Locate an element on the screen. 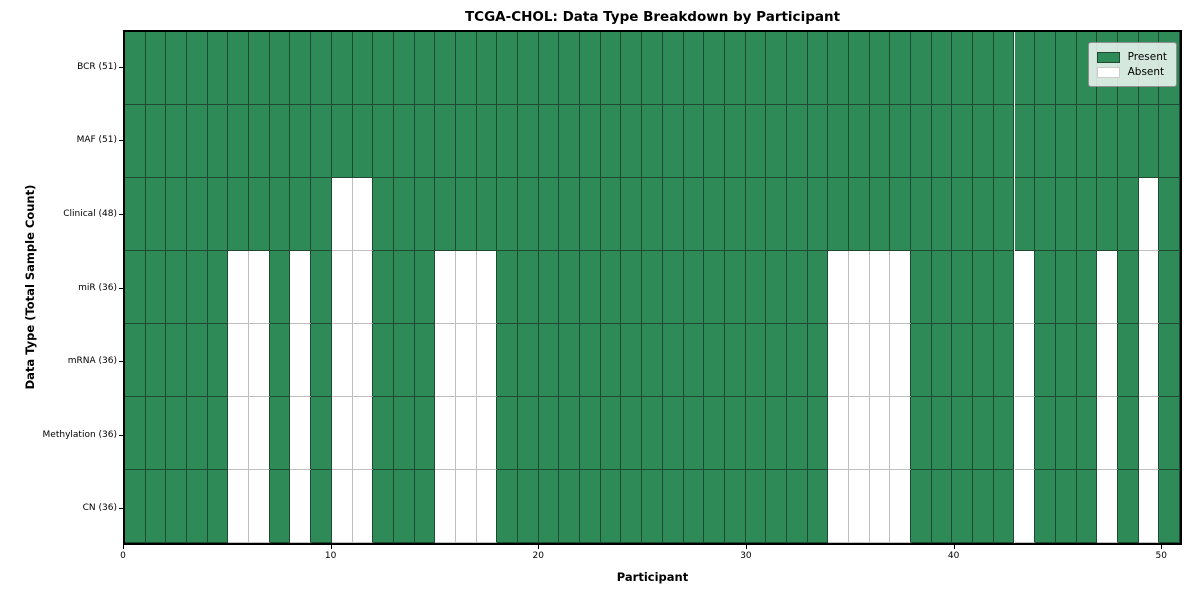 This screenshot has width=1200, height=600. legend-label-absent: Absent is located at coordinates (1146, 72).